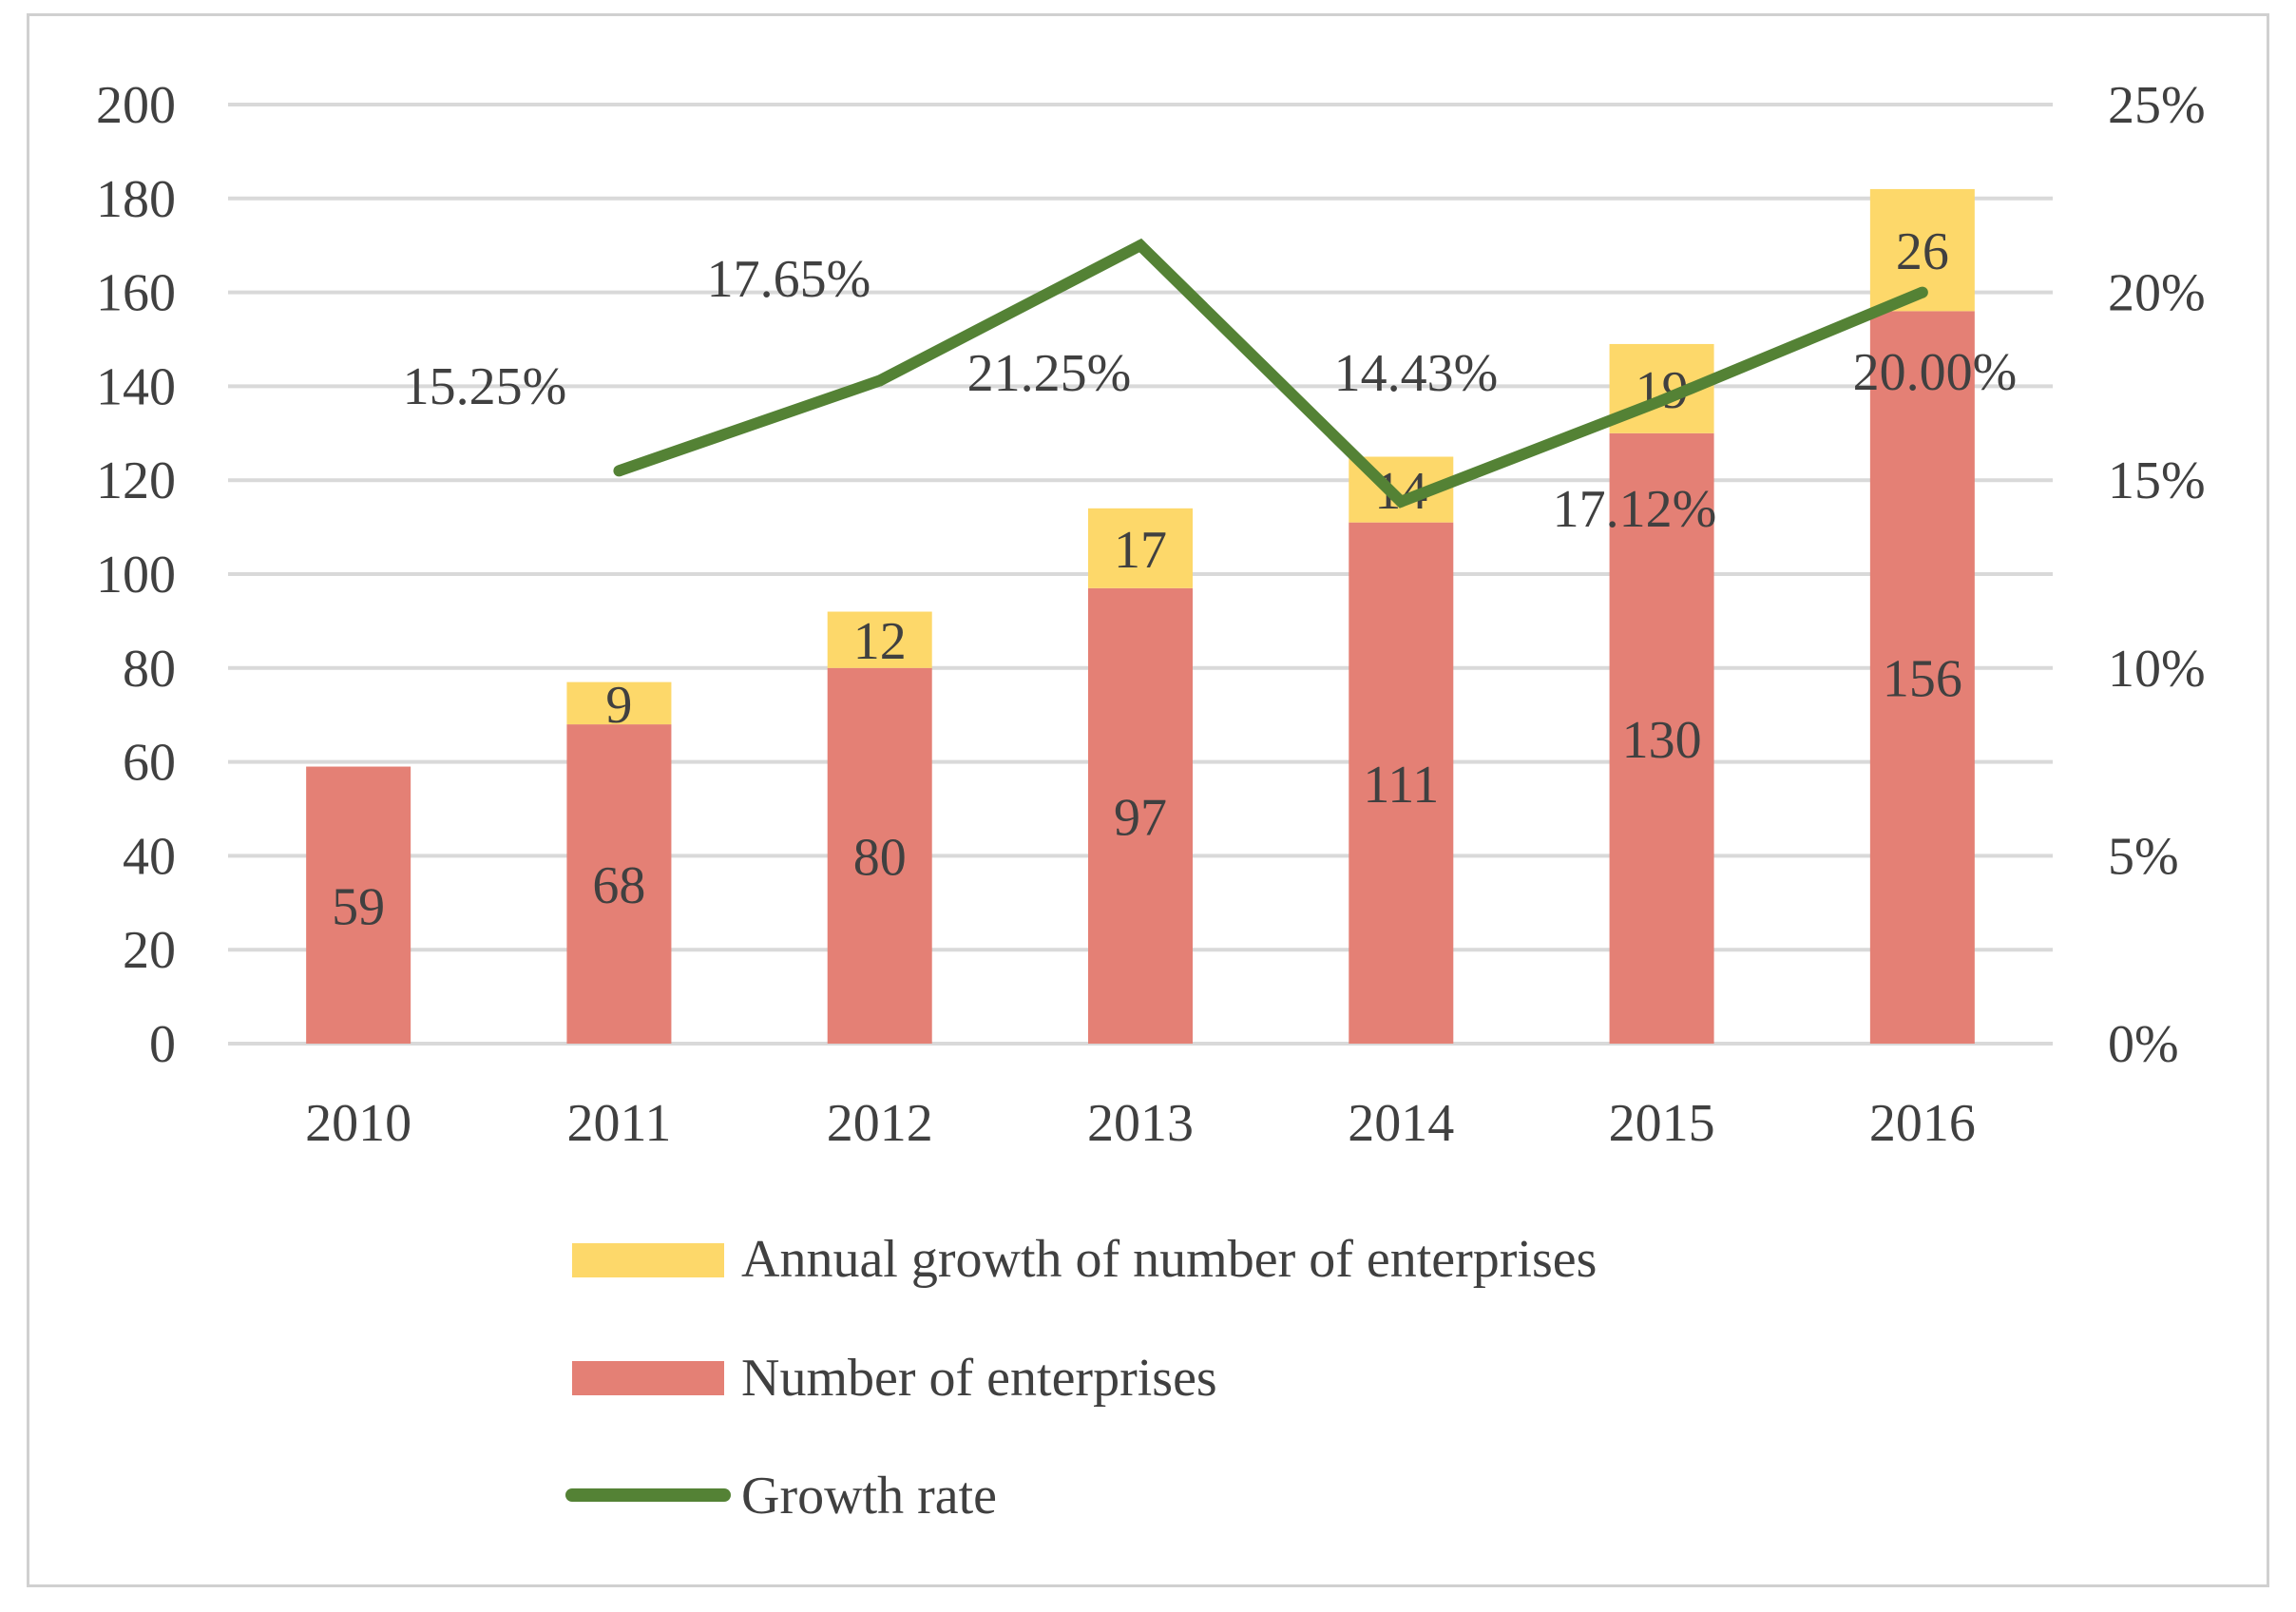 This screenshot has width=2296, height=1612. I want to click on right-tick-label: 0%, so click(2143, 1044).